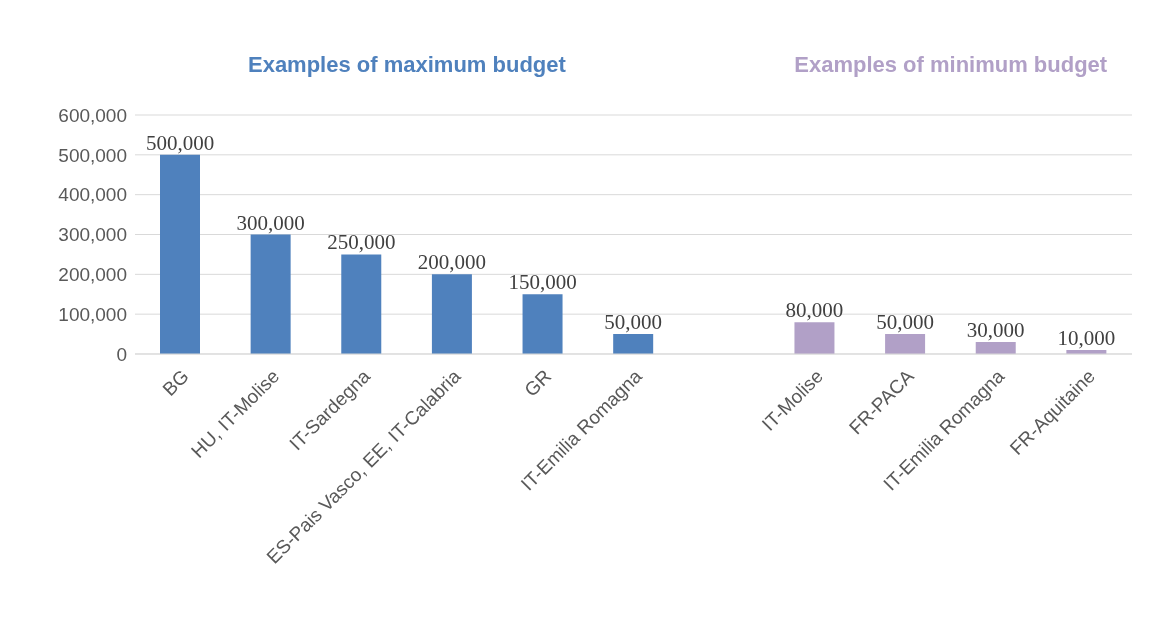  Describe the element at coordinates (180, 142) in the screenshot. I see `data-label: 500,000` at that location.